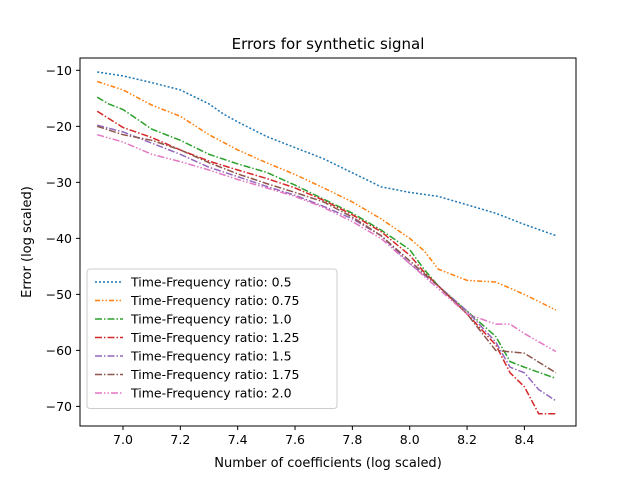 The height and width of the screenshot is (480, 640). Describe the element at coordinates (467, 439) in the screenshot. I see `x-tick-label: 8.2` at that location.